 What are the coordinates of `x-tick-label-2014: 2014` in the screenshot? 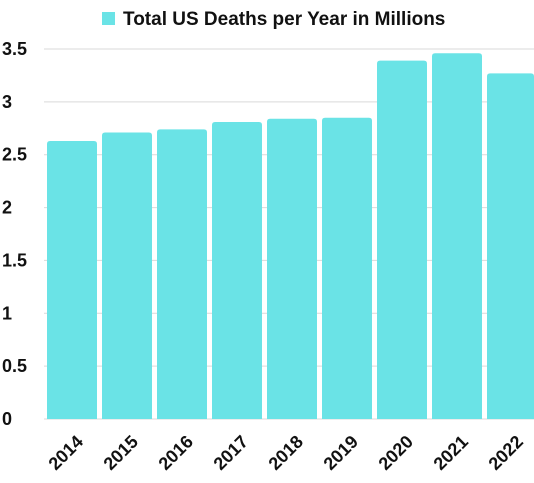 It's located at (66, 453).